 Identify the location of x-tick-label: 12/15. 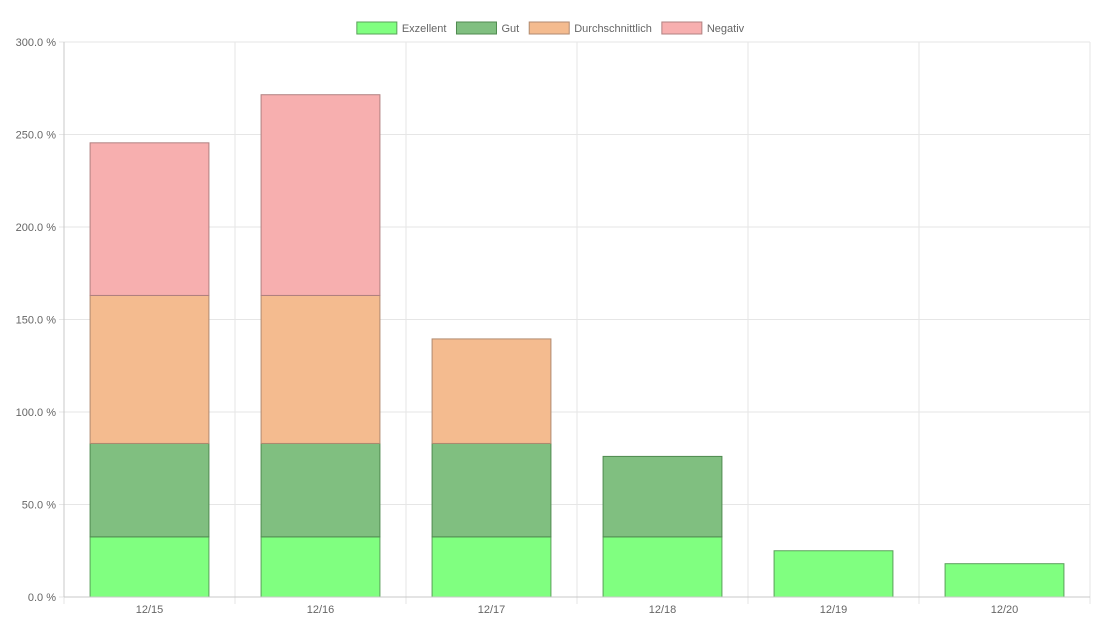
(150, 610).